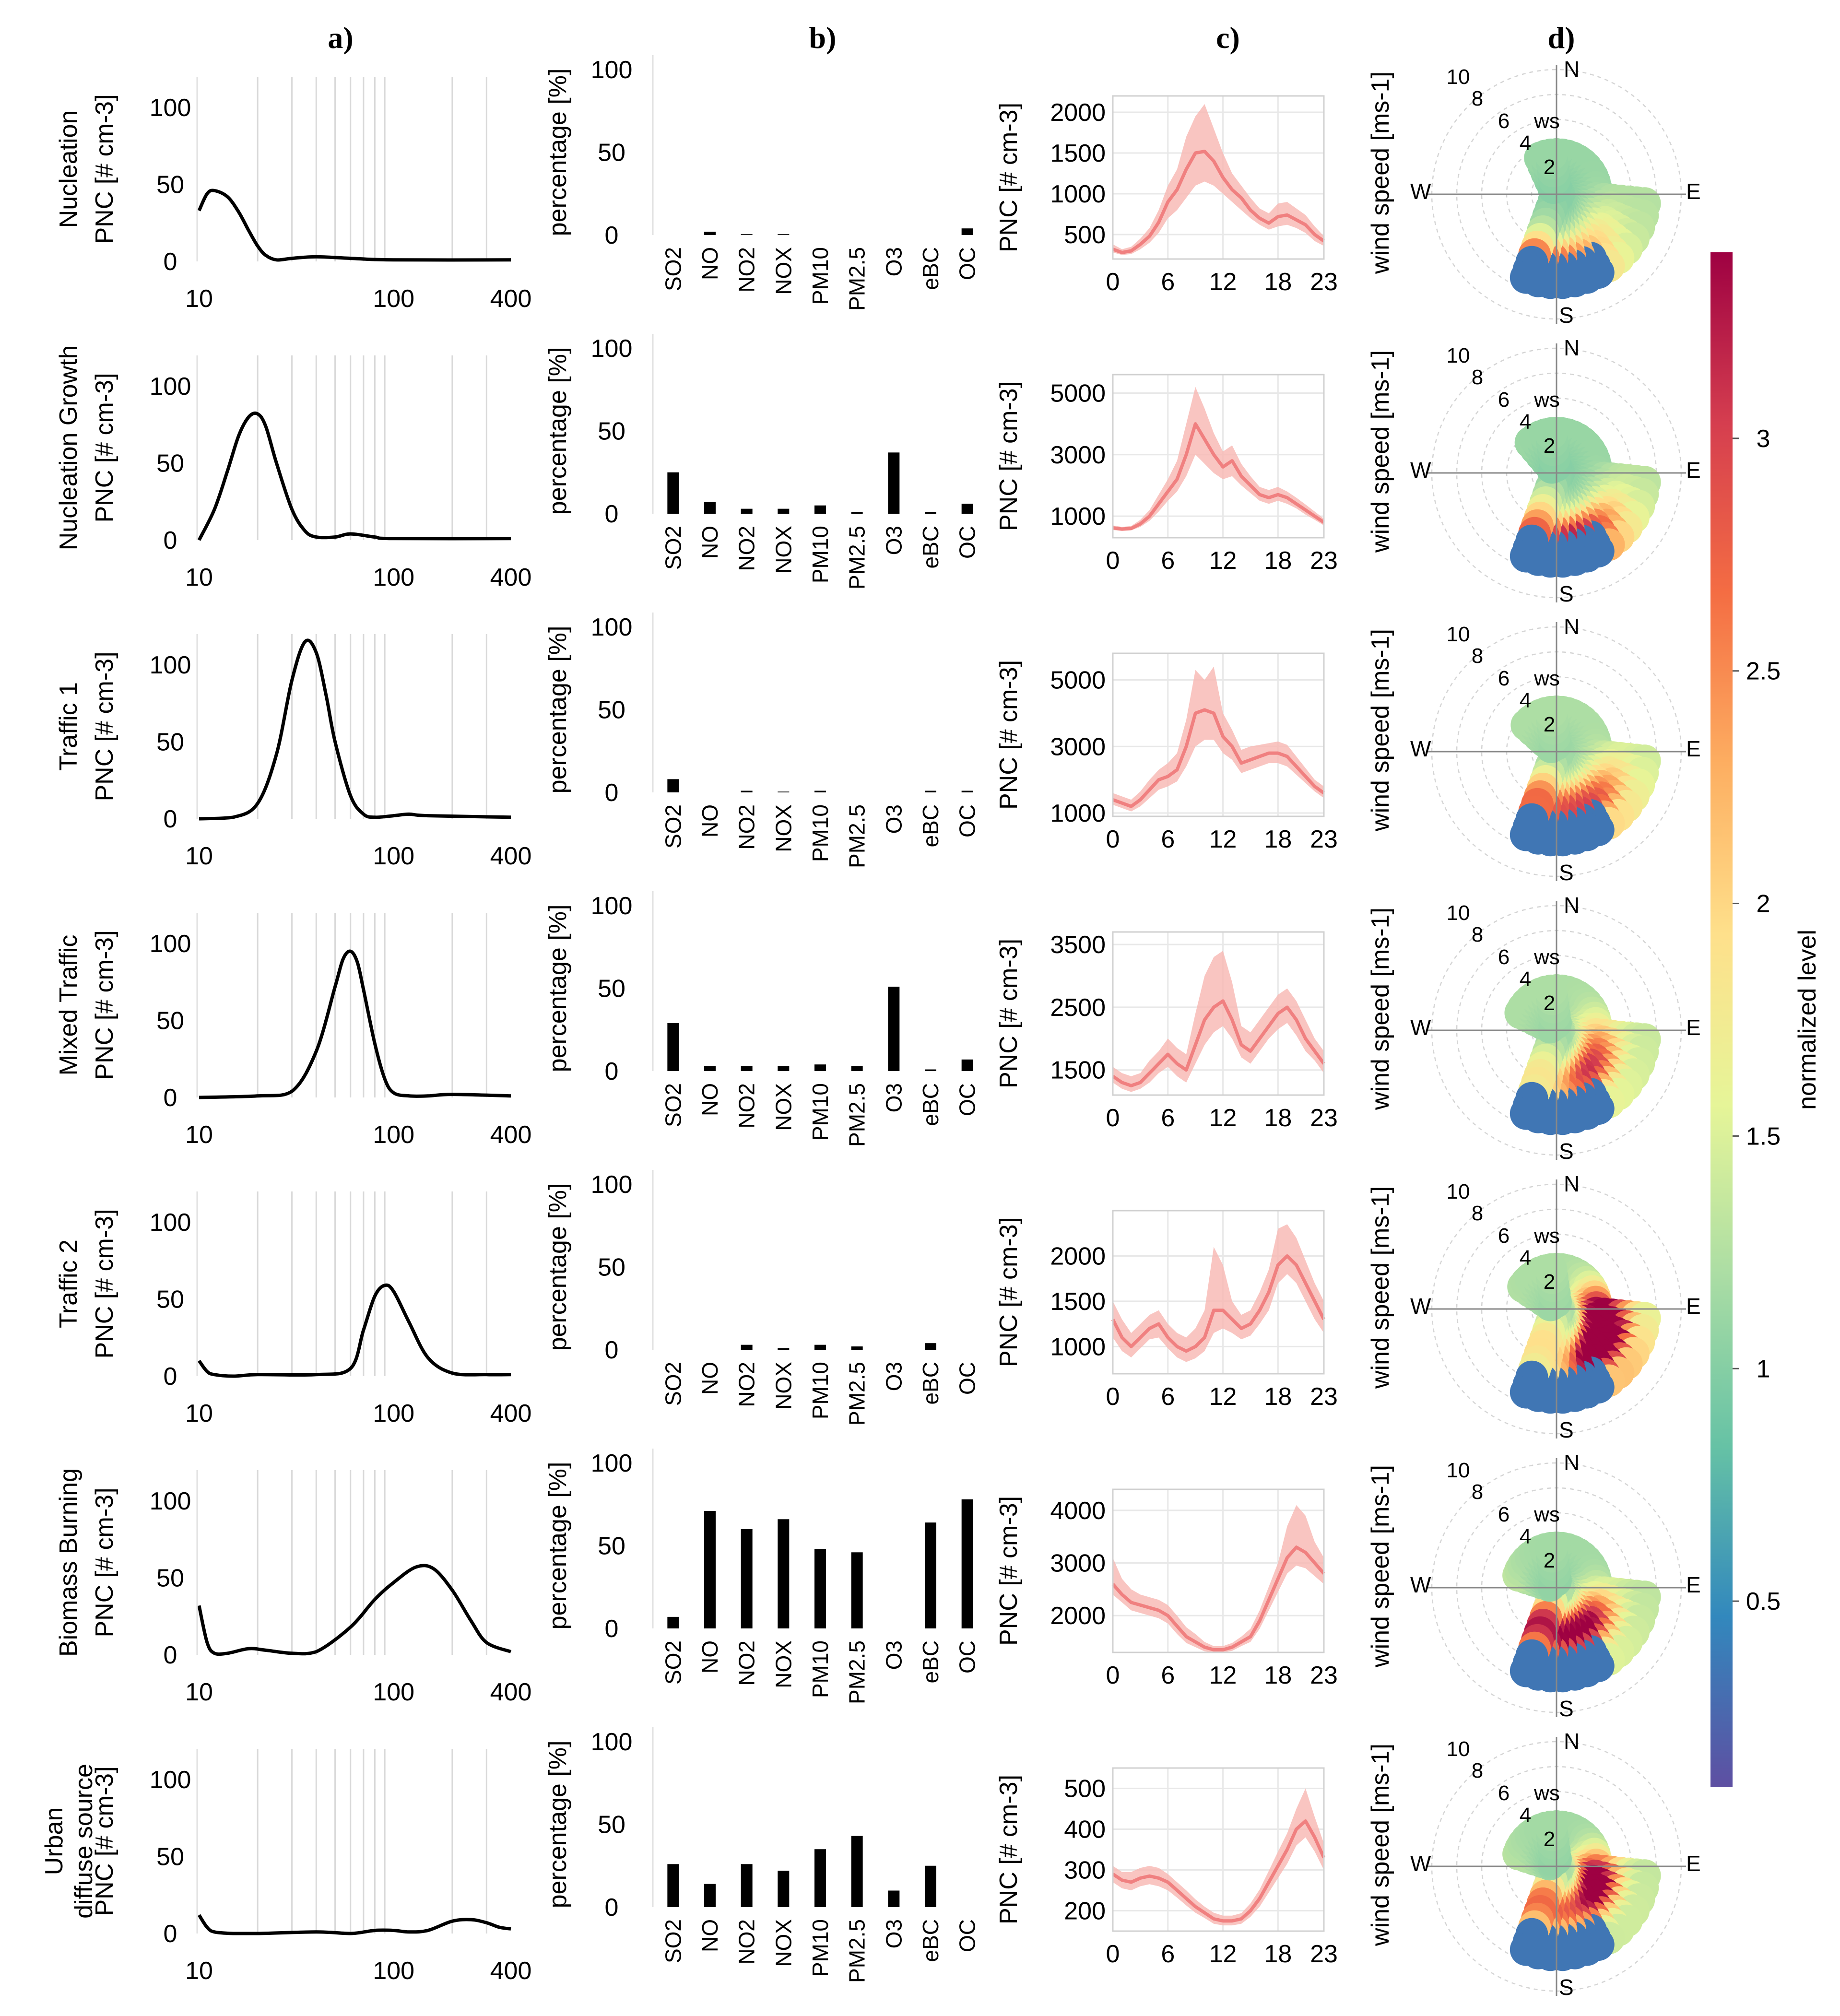 Image resolution: width=1840 pixels, height=2016 pixels. I want to click on y-tick-label: 1000, so click(1078, 517).